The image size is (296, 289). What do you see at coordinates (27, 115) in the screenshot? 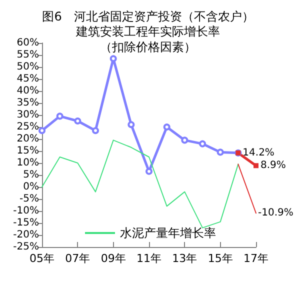
I see `y-tick-label: 30%` at bounding box center [27, 115].